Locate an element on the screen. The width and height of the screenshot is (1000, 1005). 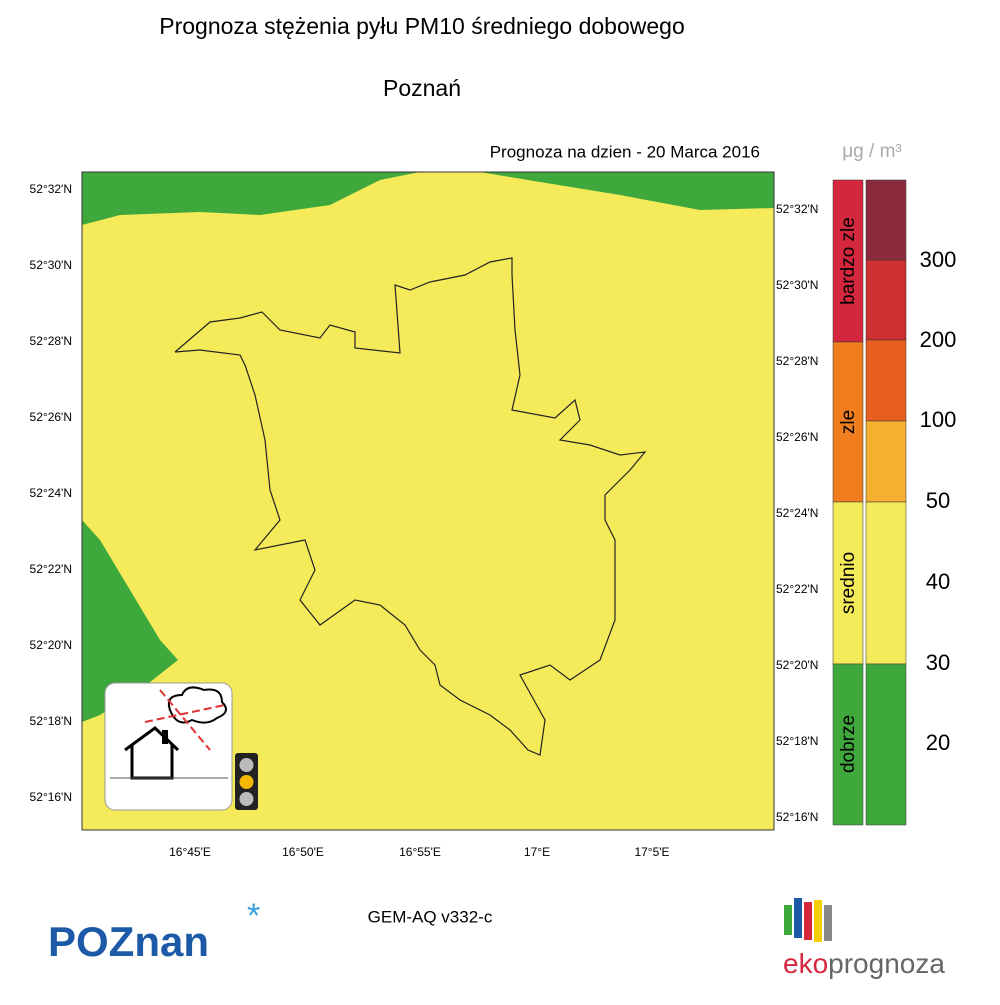
lat-label-right: 52°30'N is located at coordinates (797, 285).